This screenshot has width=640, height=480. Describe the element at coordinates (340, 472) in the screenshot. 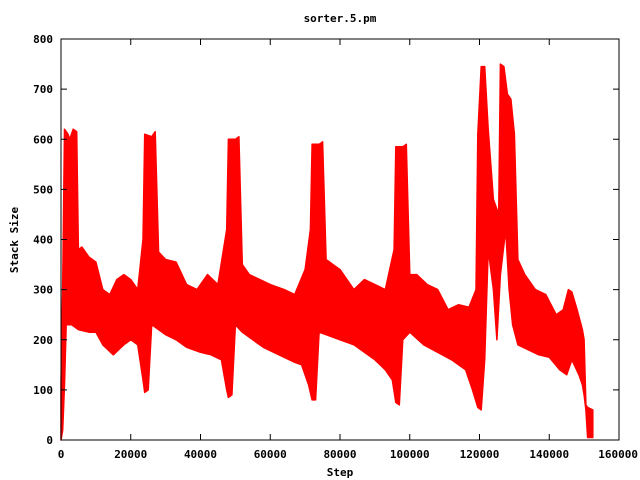

I see `x-axis-label: Step` at that location.